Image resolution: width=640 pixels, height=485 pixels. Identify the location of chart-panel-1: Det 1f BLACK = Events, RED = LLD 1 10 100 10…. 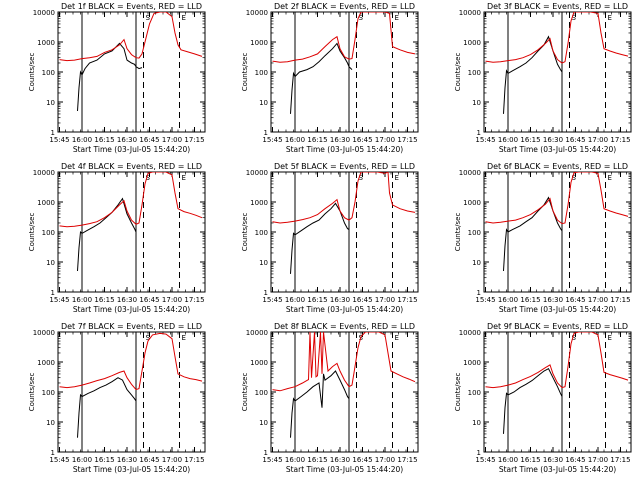
(117, 78).